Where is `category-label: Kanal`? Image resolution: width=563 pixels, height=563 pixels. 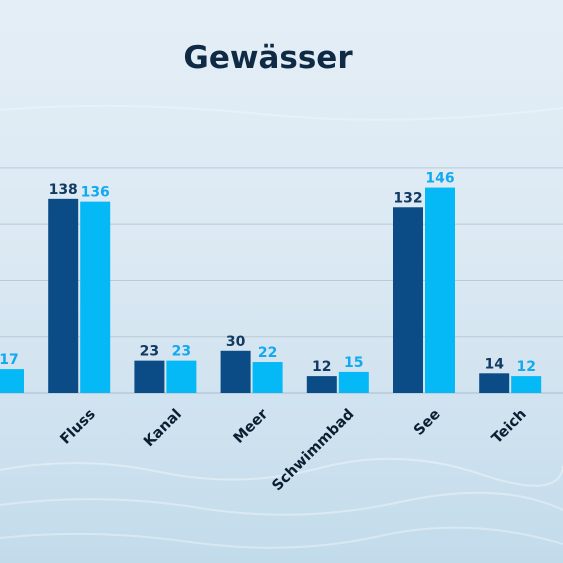 category-label: Kanal is located at coordinates (163, 428).